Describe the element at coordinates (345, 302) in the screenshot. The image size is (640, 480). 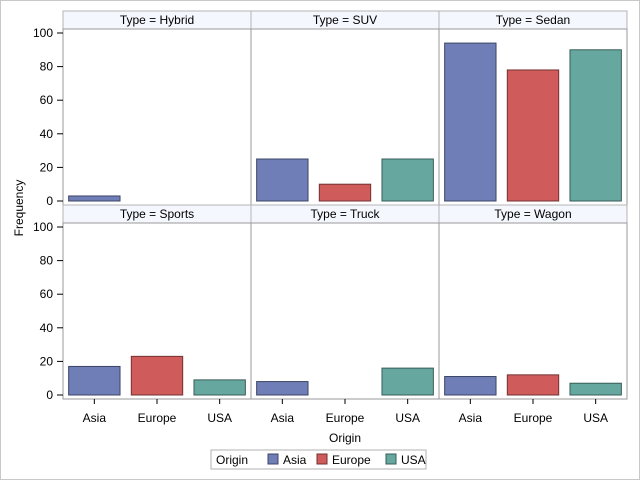
I see `panel: Type = Truck` at that location.